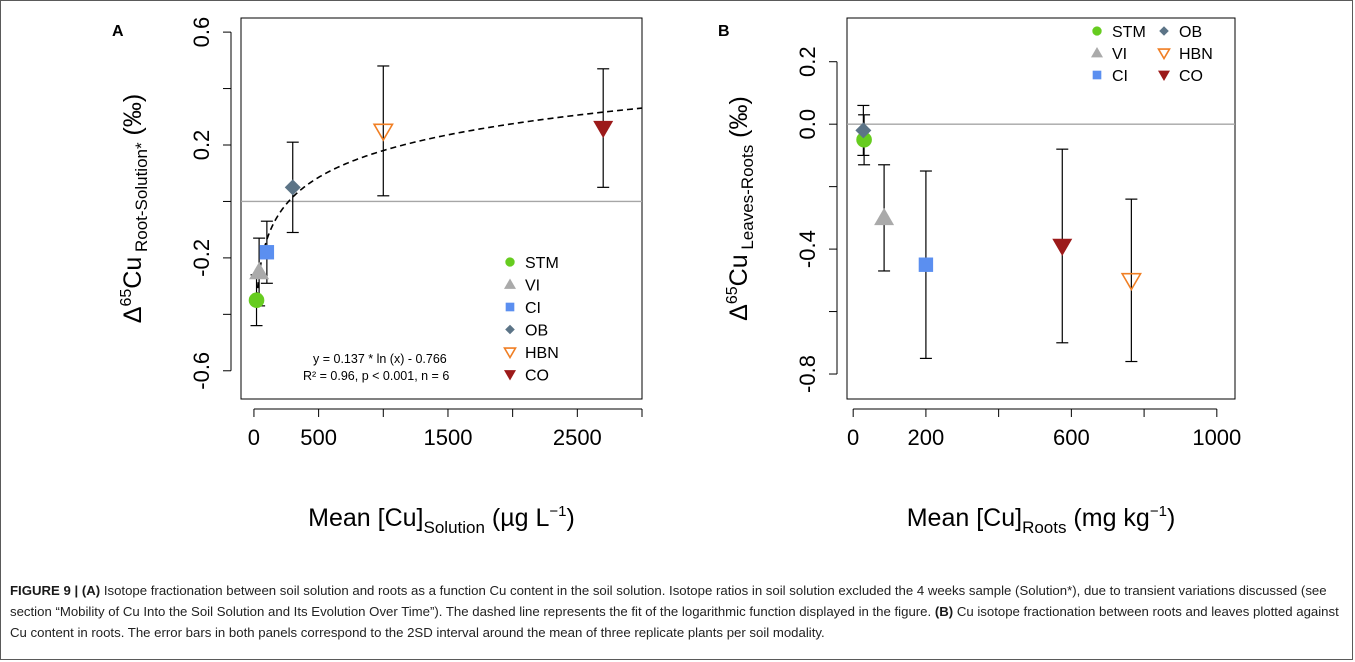  I want to click on panel-label: B, so click(724, 31).